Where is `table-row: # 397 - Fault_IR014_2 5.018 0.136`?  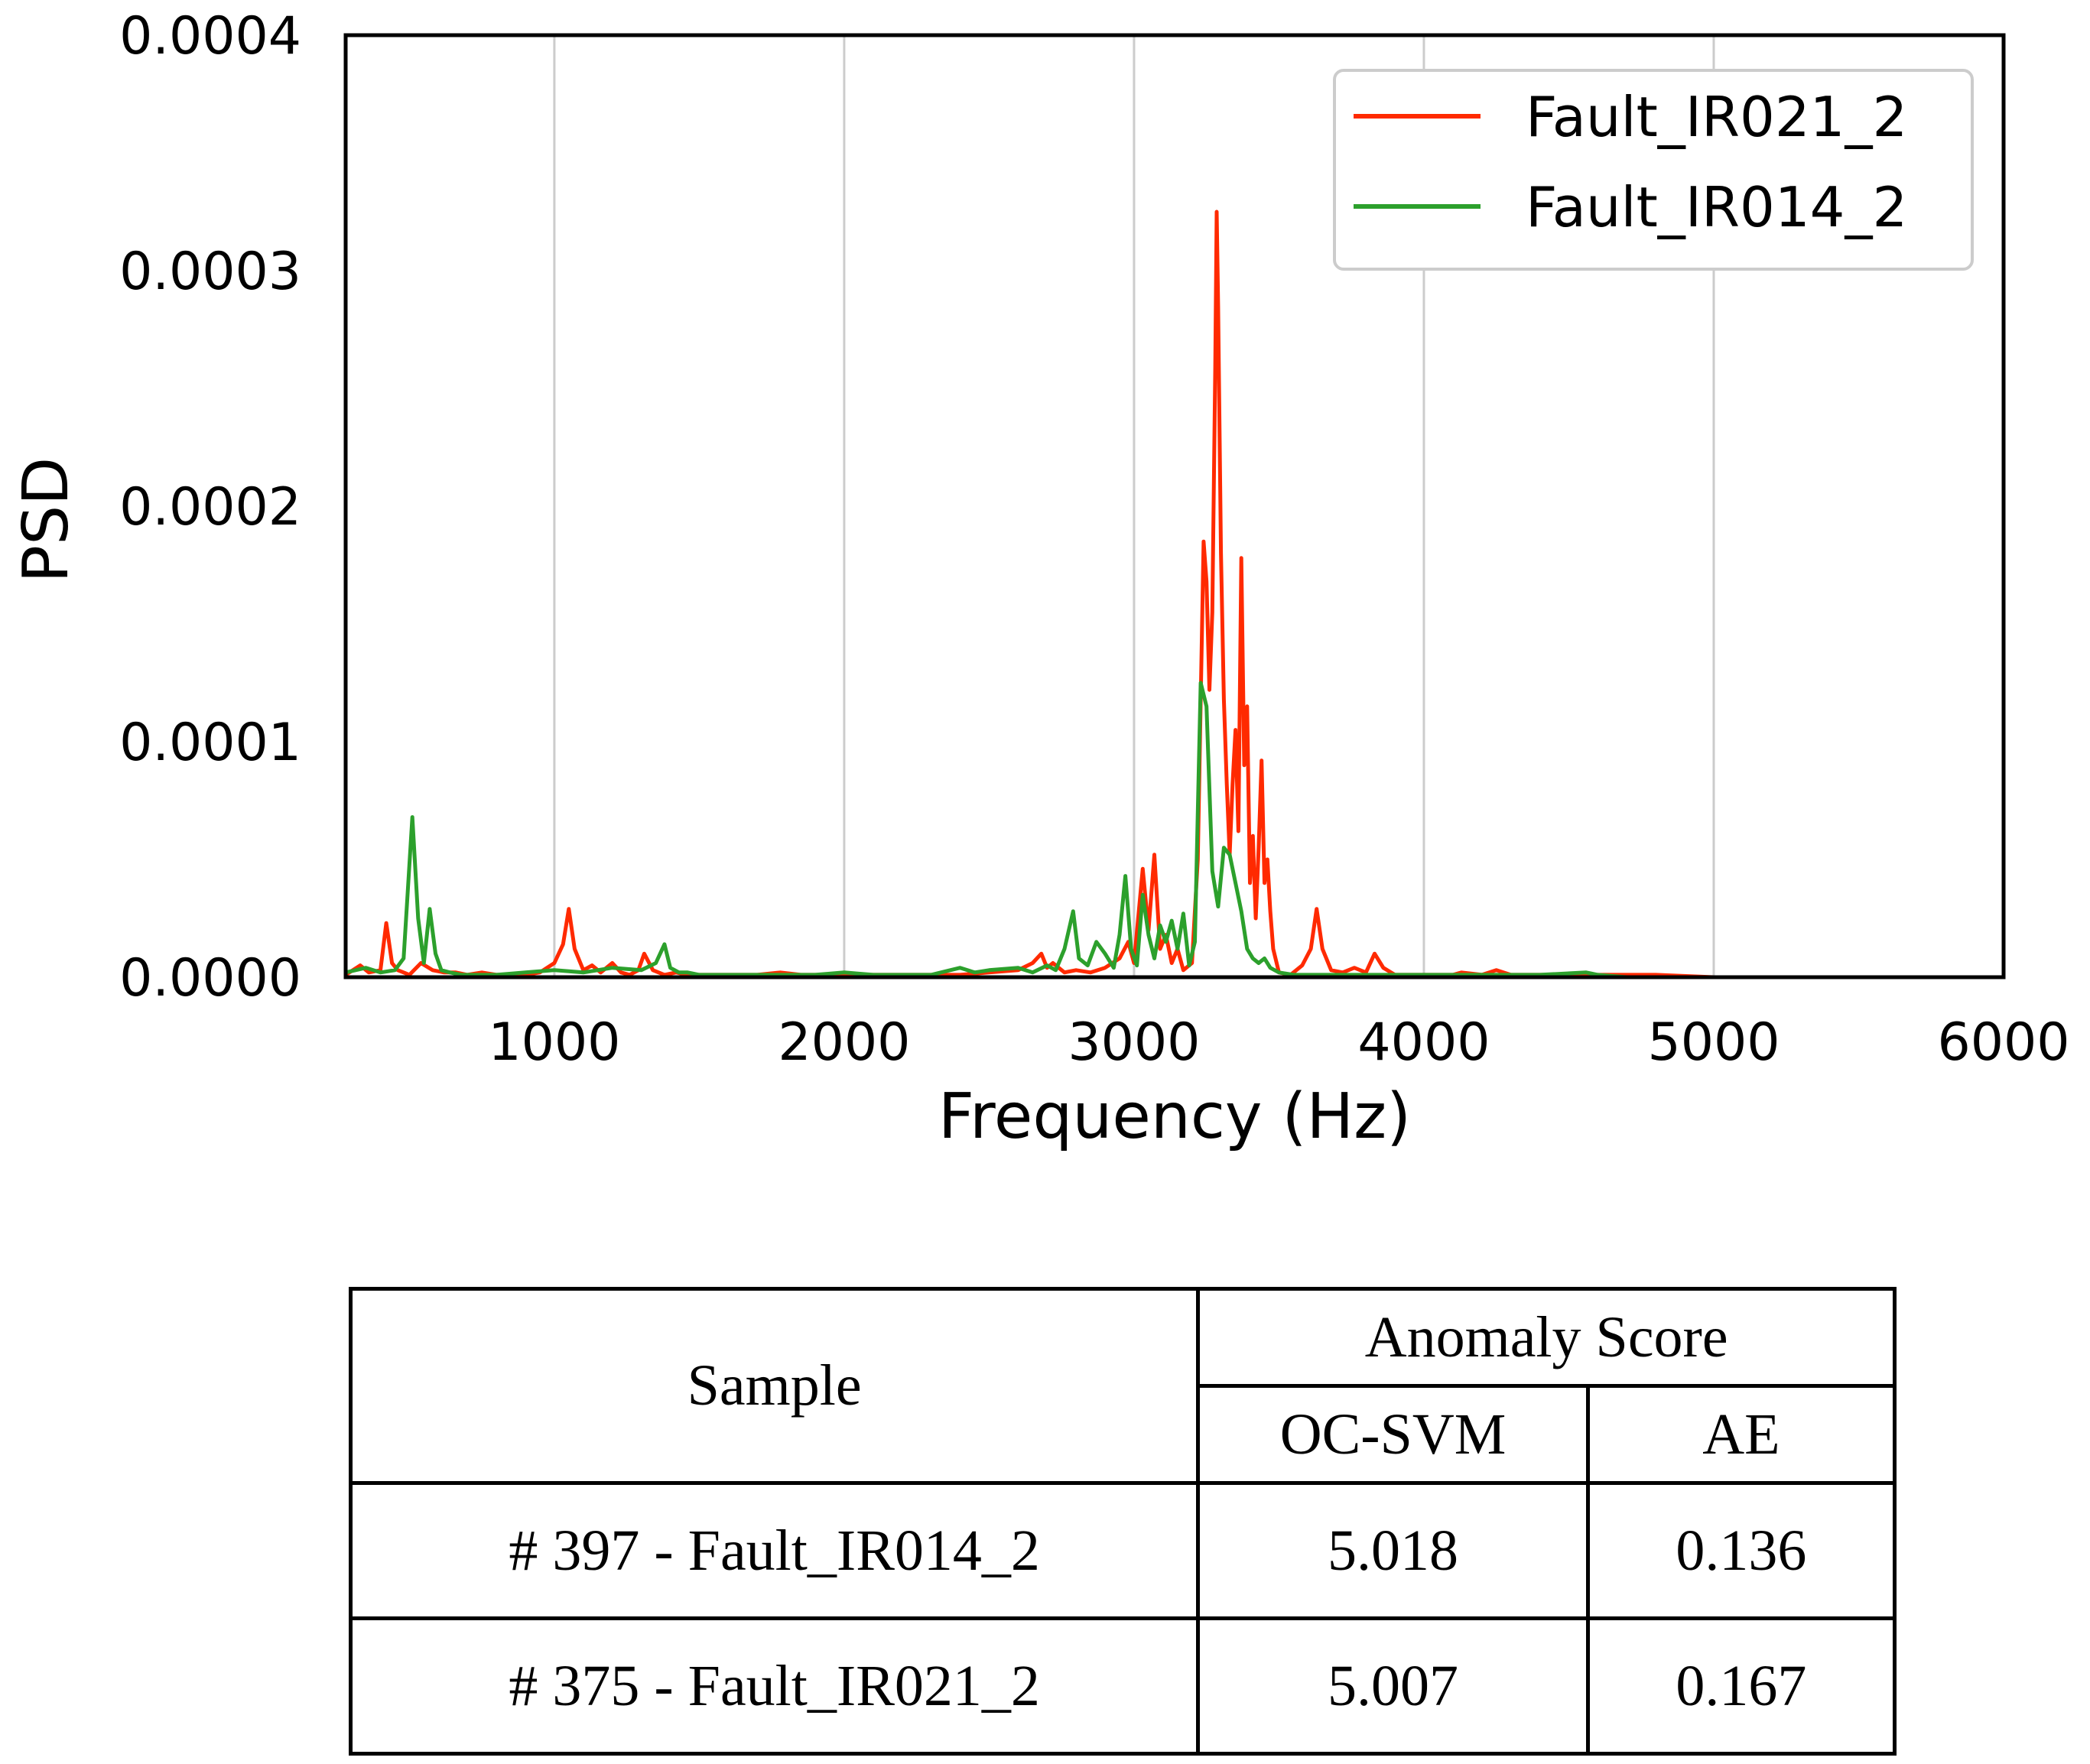
table-row: # 397 - Fault_IR014_2 5.018 0.136 is located at coordinates (1122, 1550).